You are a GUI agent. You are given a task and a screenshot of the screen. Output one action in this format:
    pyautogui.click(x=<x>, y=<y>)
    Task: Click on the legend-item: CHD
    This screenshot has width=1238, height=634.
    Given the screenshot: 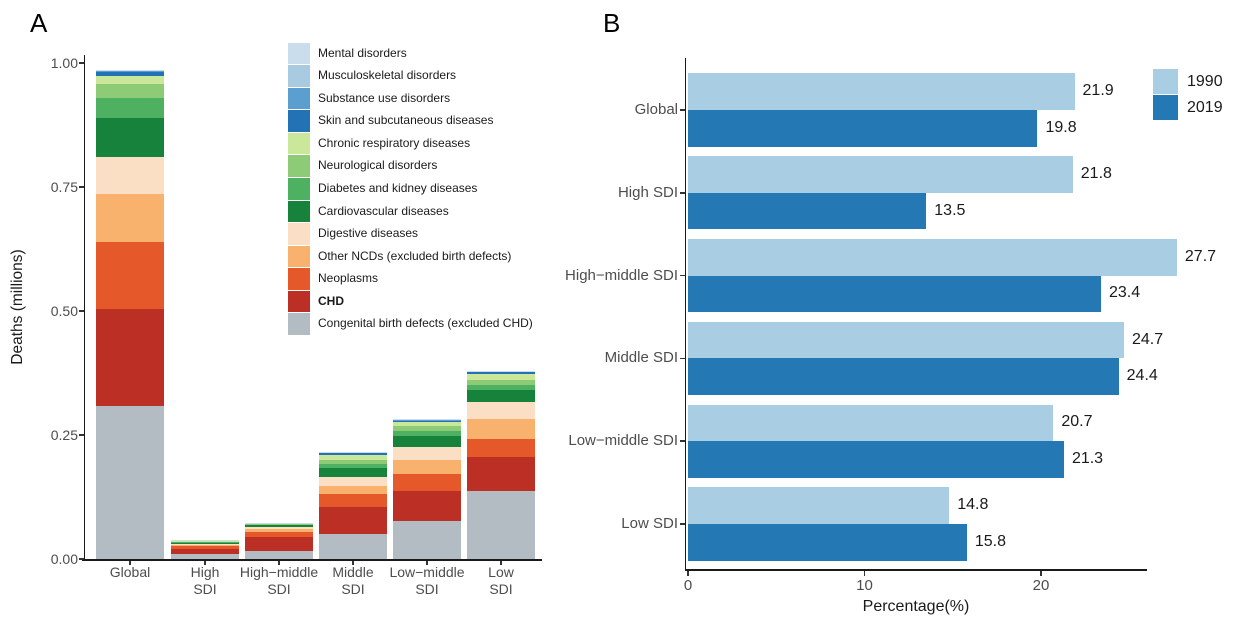 What is the action you would take?
    pyautogui.click(x=418, y=301)
    